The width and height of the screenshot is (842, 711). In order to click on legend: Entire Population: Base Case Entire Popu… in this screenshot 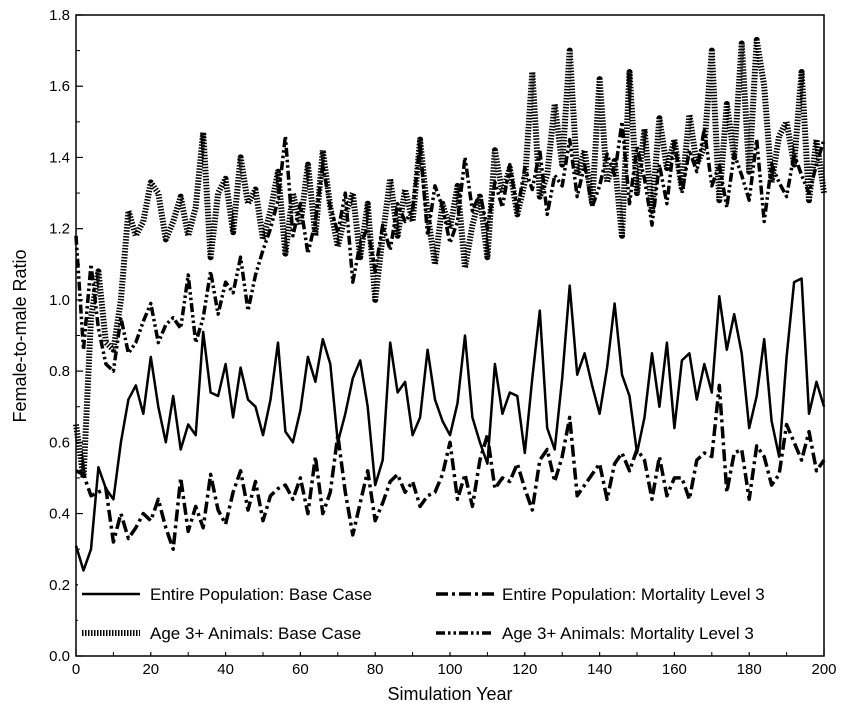, I will do `click(450, 616)`.